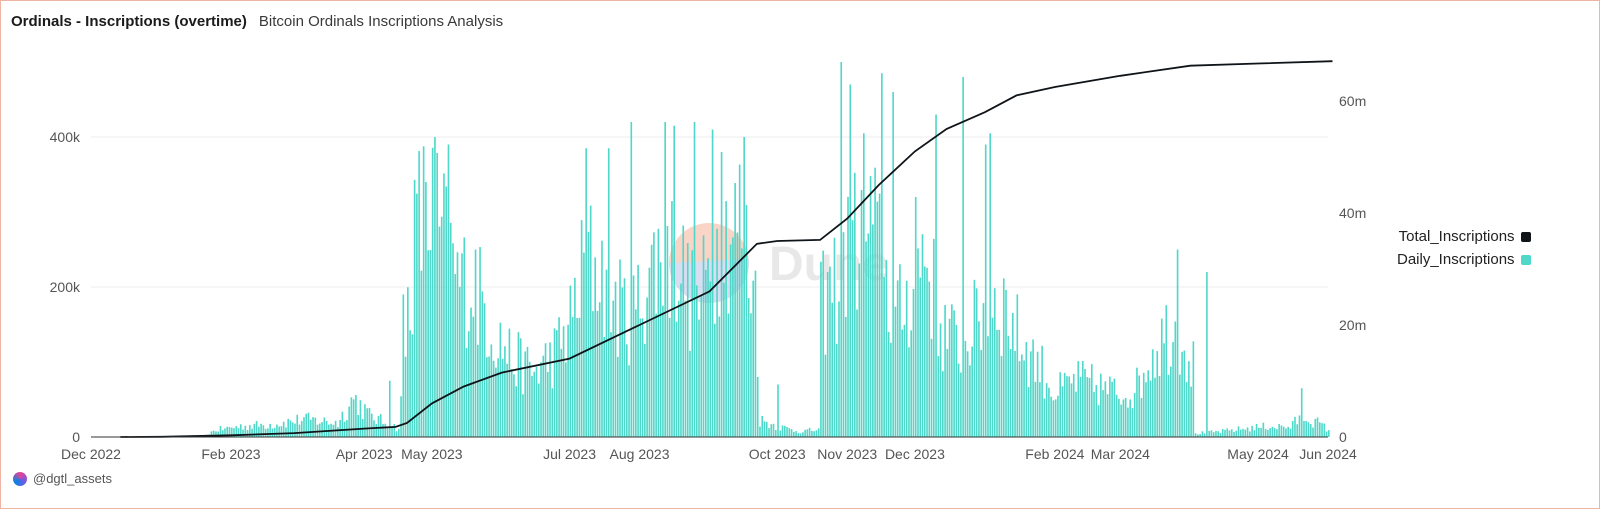 Image resolution: width=1600 pixels, height=510 pixels. What do you see at coordinates (1258, 454) in the screenshot?
I see `x-tick-label: May 2024` at bounding box center [1258, 454].